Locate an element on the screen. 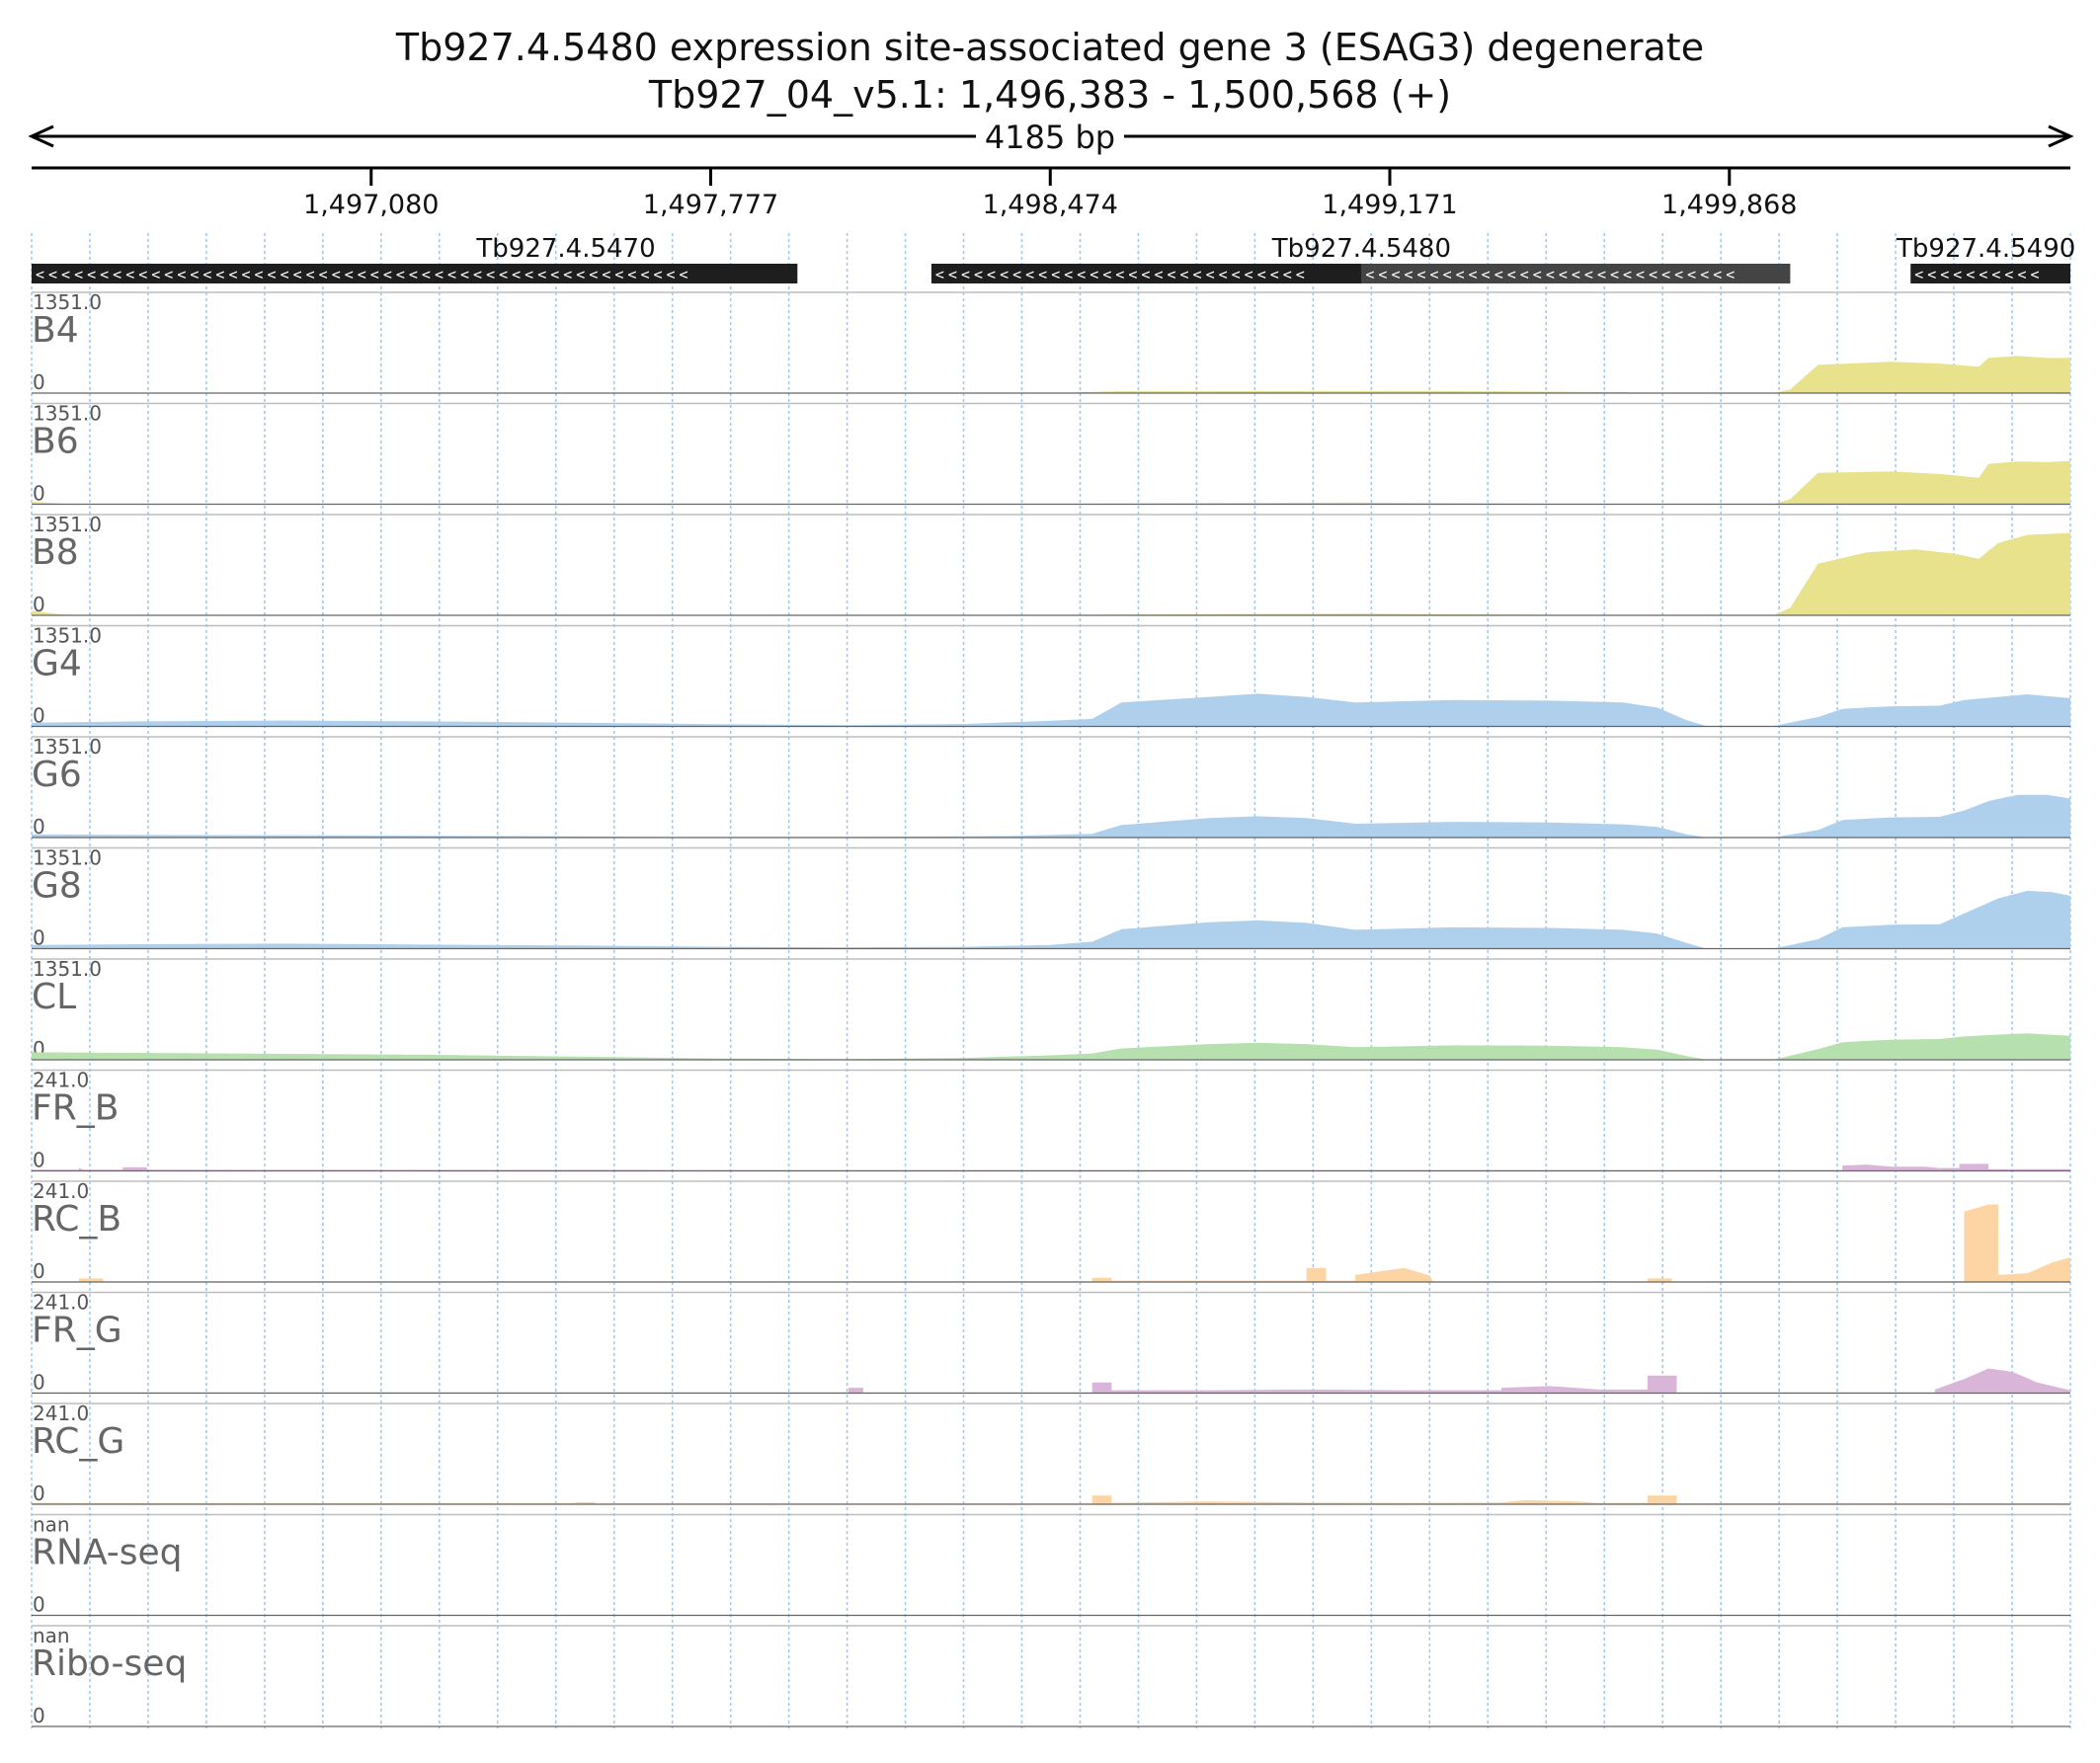 The width and height of the screenshot is (2100, 1763). track-name: G4 is located at coordinates (57, 664).